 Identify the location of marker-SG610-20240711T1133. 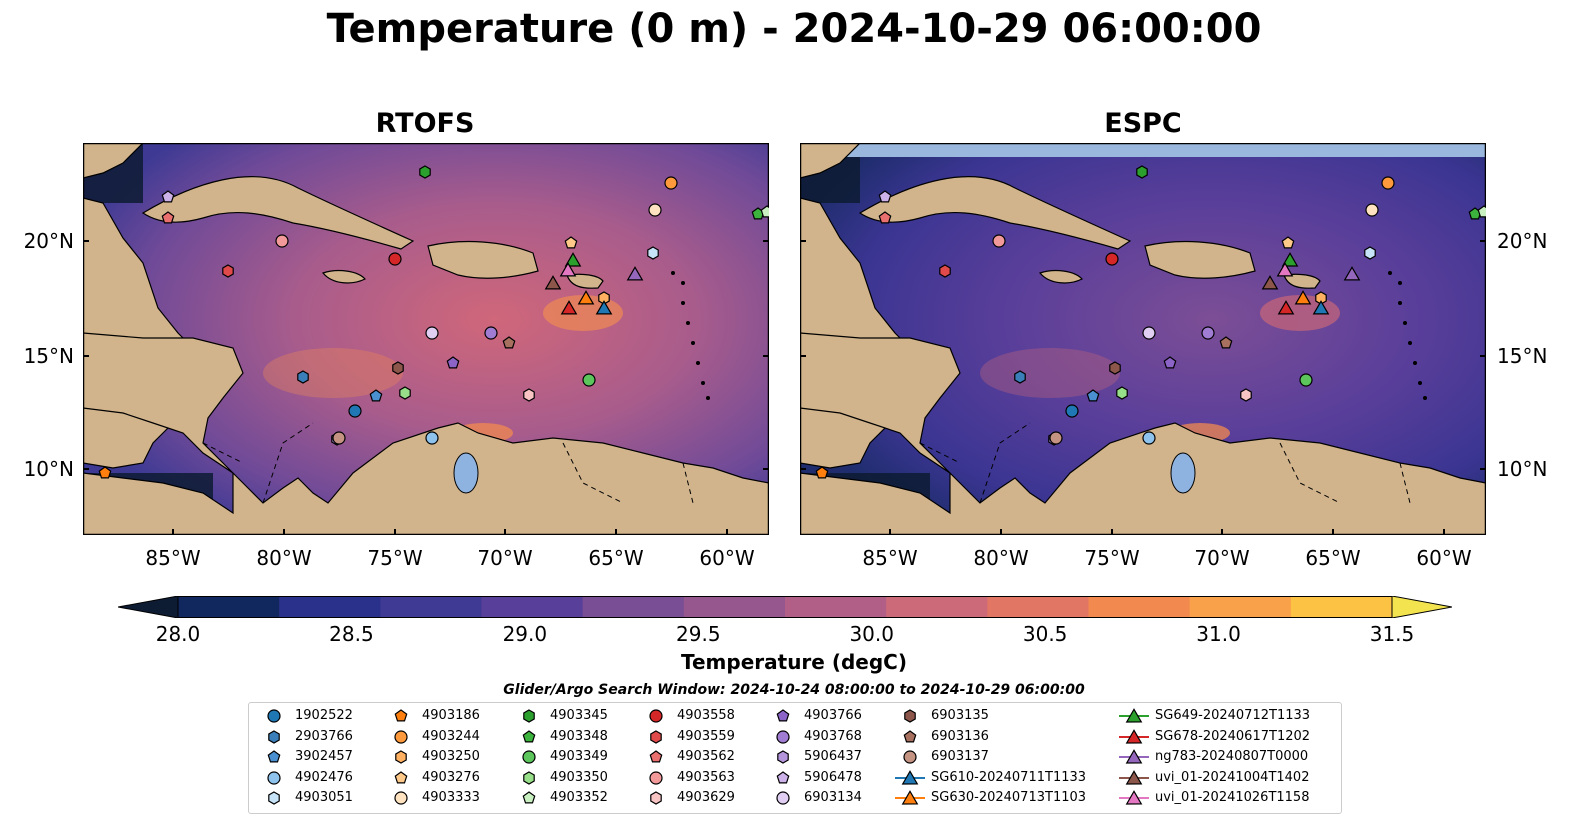
(604, 307).